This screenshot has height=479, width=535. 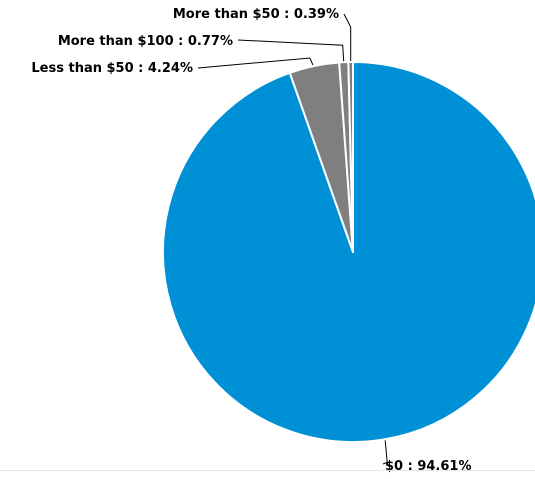 I want to click on slice-label: $0 : 94.61%, so click(x=428, y=466).